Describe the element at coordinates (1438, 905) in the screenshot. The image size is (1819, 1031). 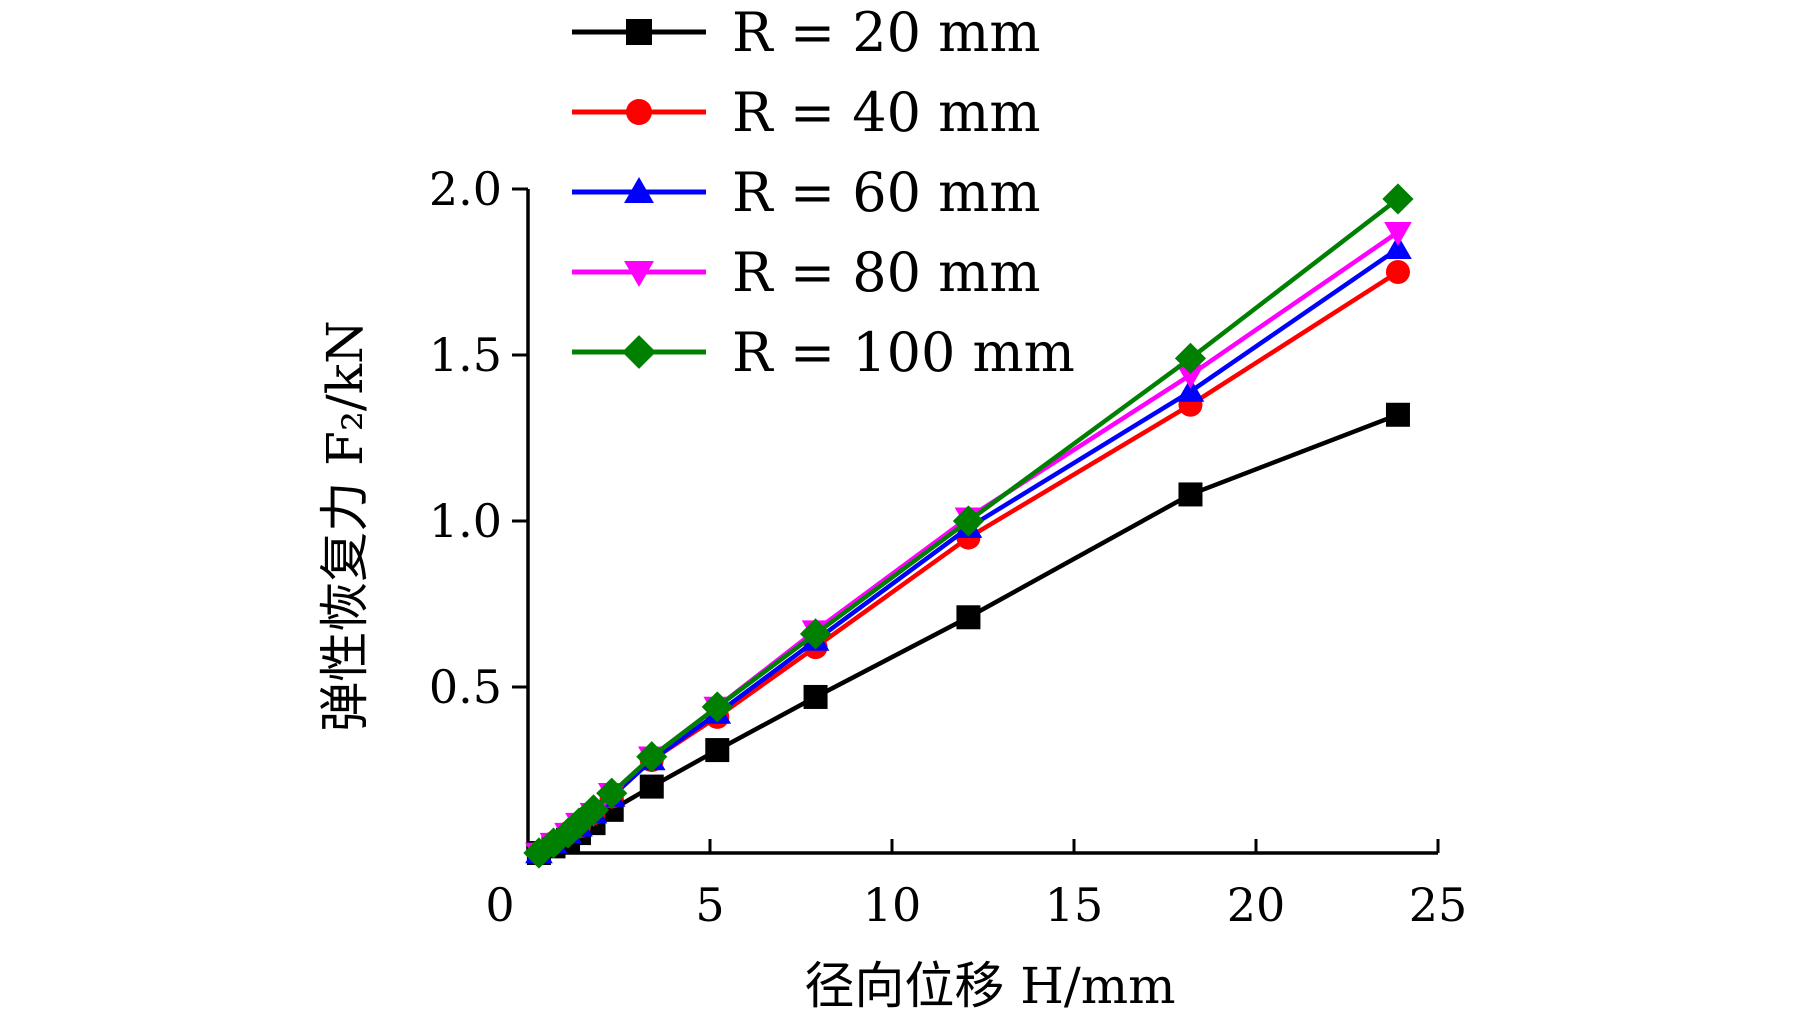
I see `x-tick-label: 25` at that location.